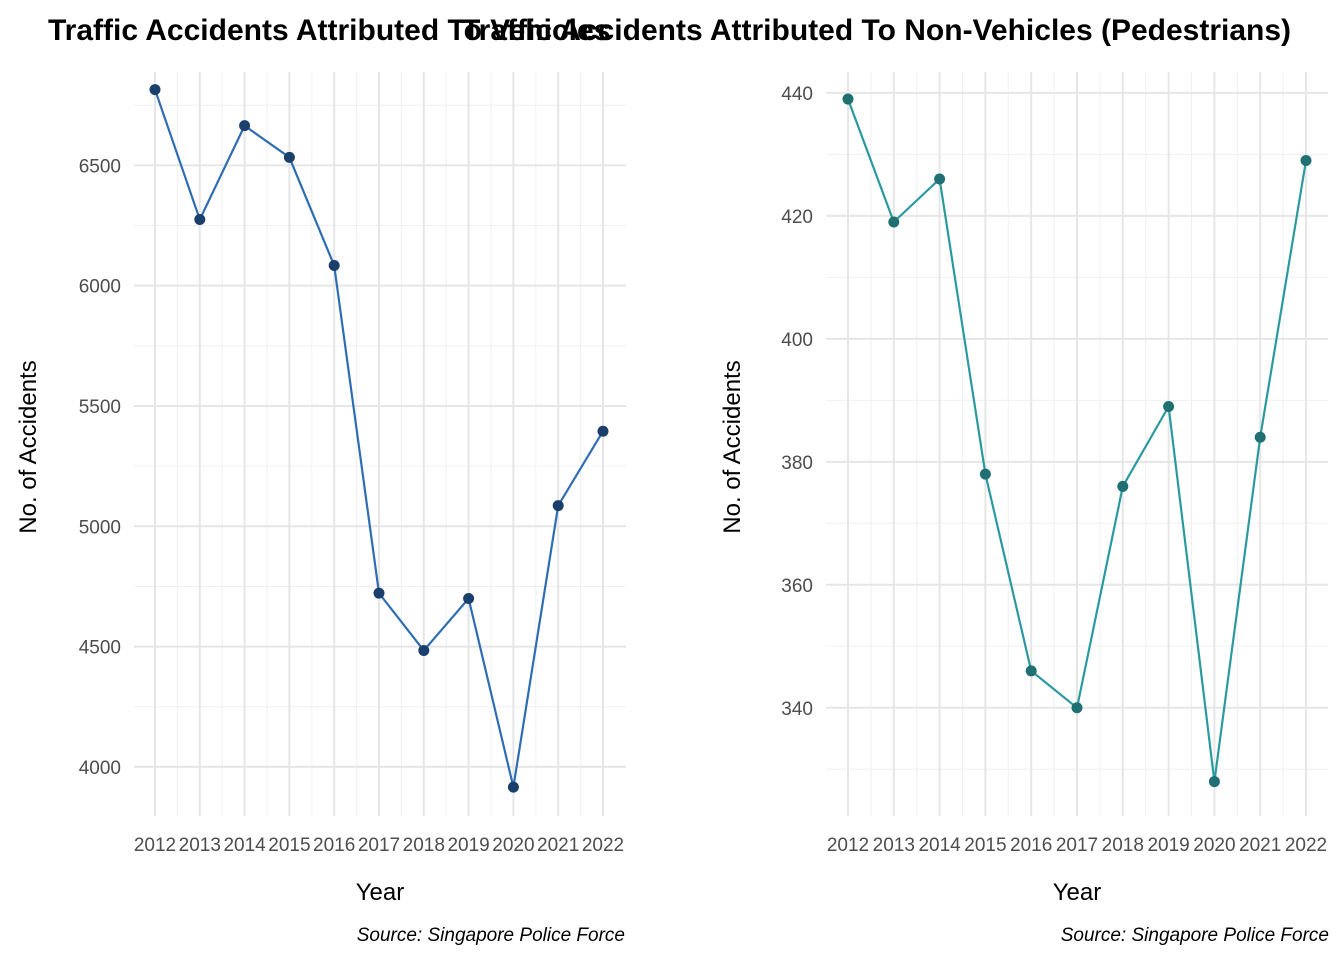 This screenshot has width=1344, height=960. Describe the element at coordinates (1077, 892) in the screenshot. I see `non-vehicles-chart-x-axis-label: Year` at that location.